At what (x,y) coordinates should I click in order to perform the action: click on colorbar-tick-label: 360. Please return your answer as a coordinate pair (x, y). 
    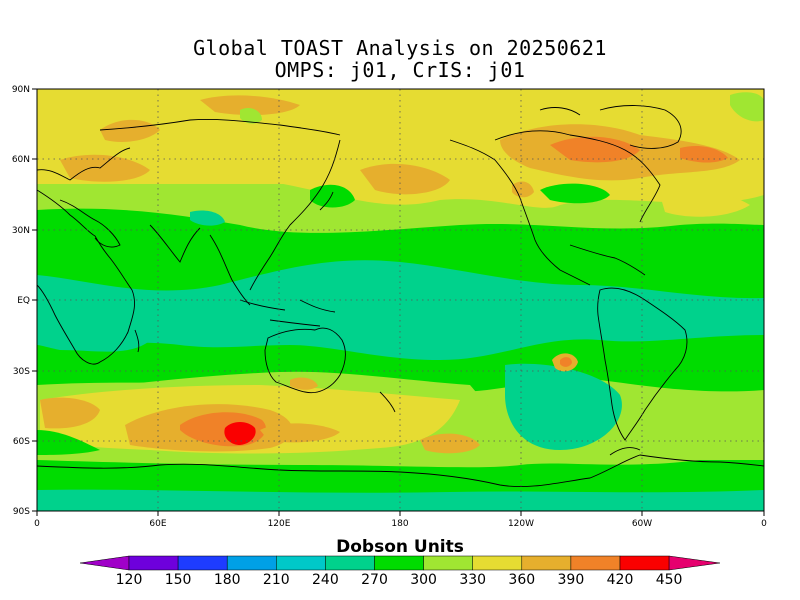
    Looking at the image, I should click on (522, 580).